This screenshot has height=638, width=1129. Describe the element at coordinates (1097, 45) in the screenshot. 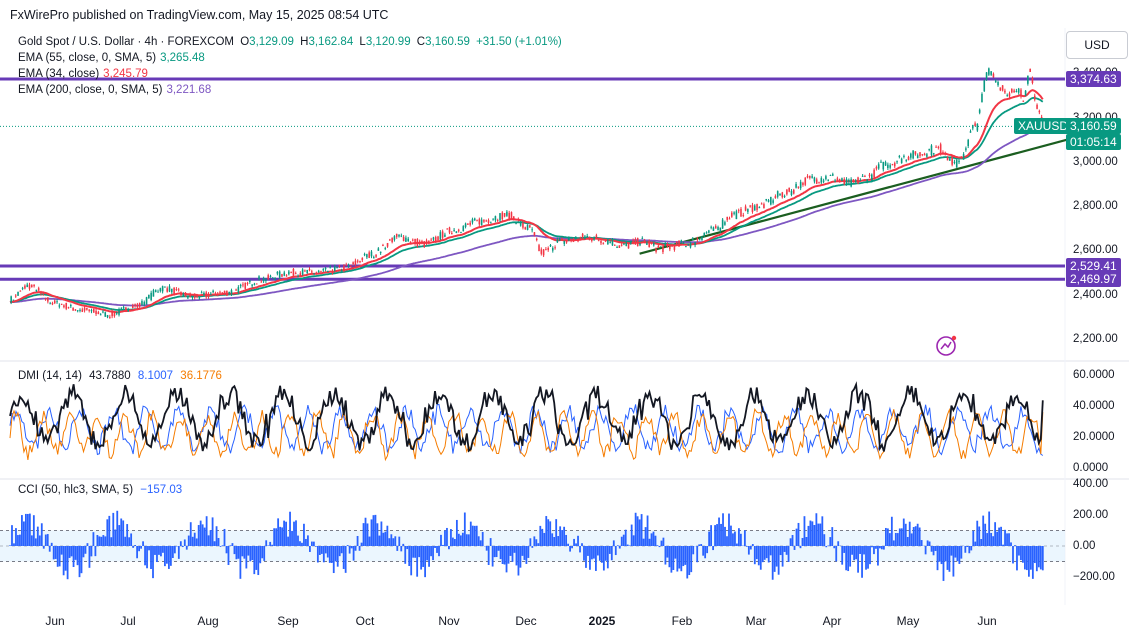

I see `currency-button: USD` at that location.